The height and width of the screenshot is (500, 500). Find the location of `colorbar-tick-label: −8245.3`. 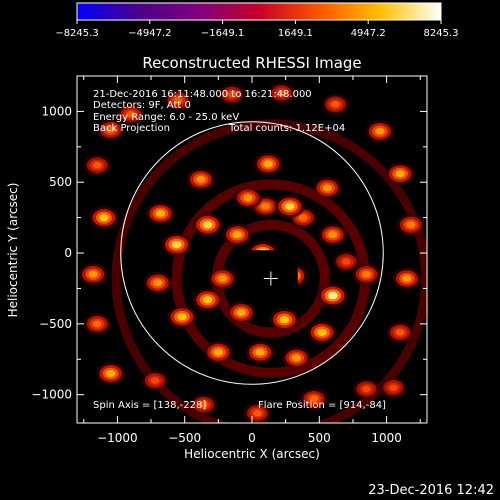

colorbar-tick-label: −8245.3 is located at coordinates (76, 33).